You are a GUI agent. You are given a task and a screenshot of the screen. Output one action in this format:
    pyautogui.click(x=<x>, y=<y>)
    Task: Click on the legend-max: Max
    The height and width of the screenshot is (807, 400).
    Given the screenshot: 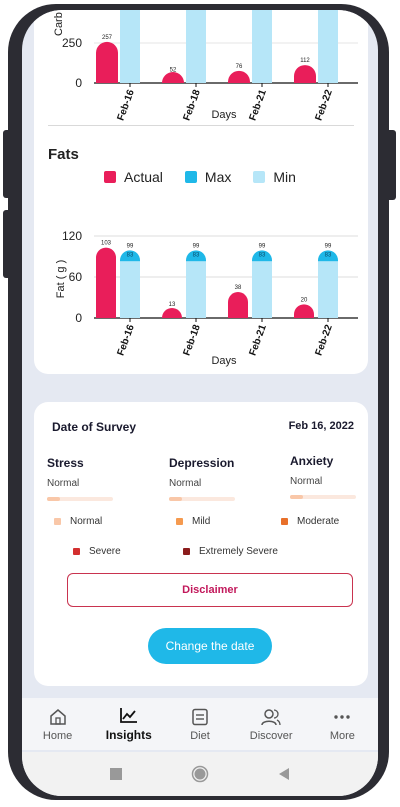 What is the action you would take?
    pyautogui.click(x=208, y=177)
    